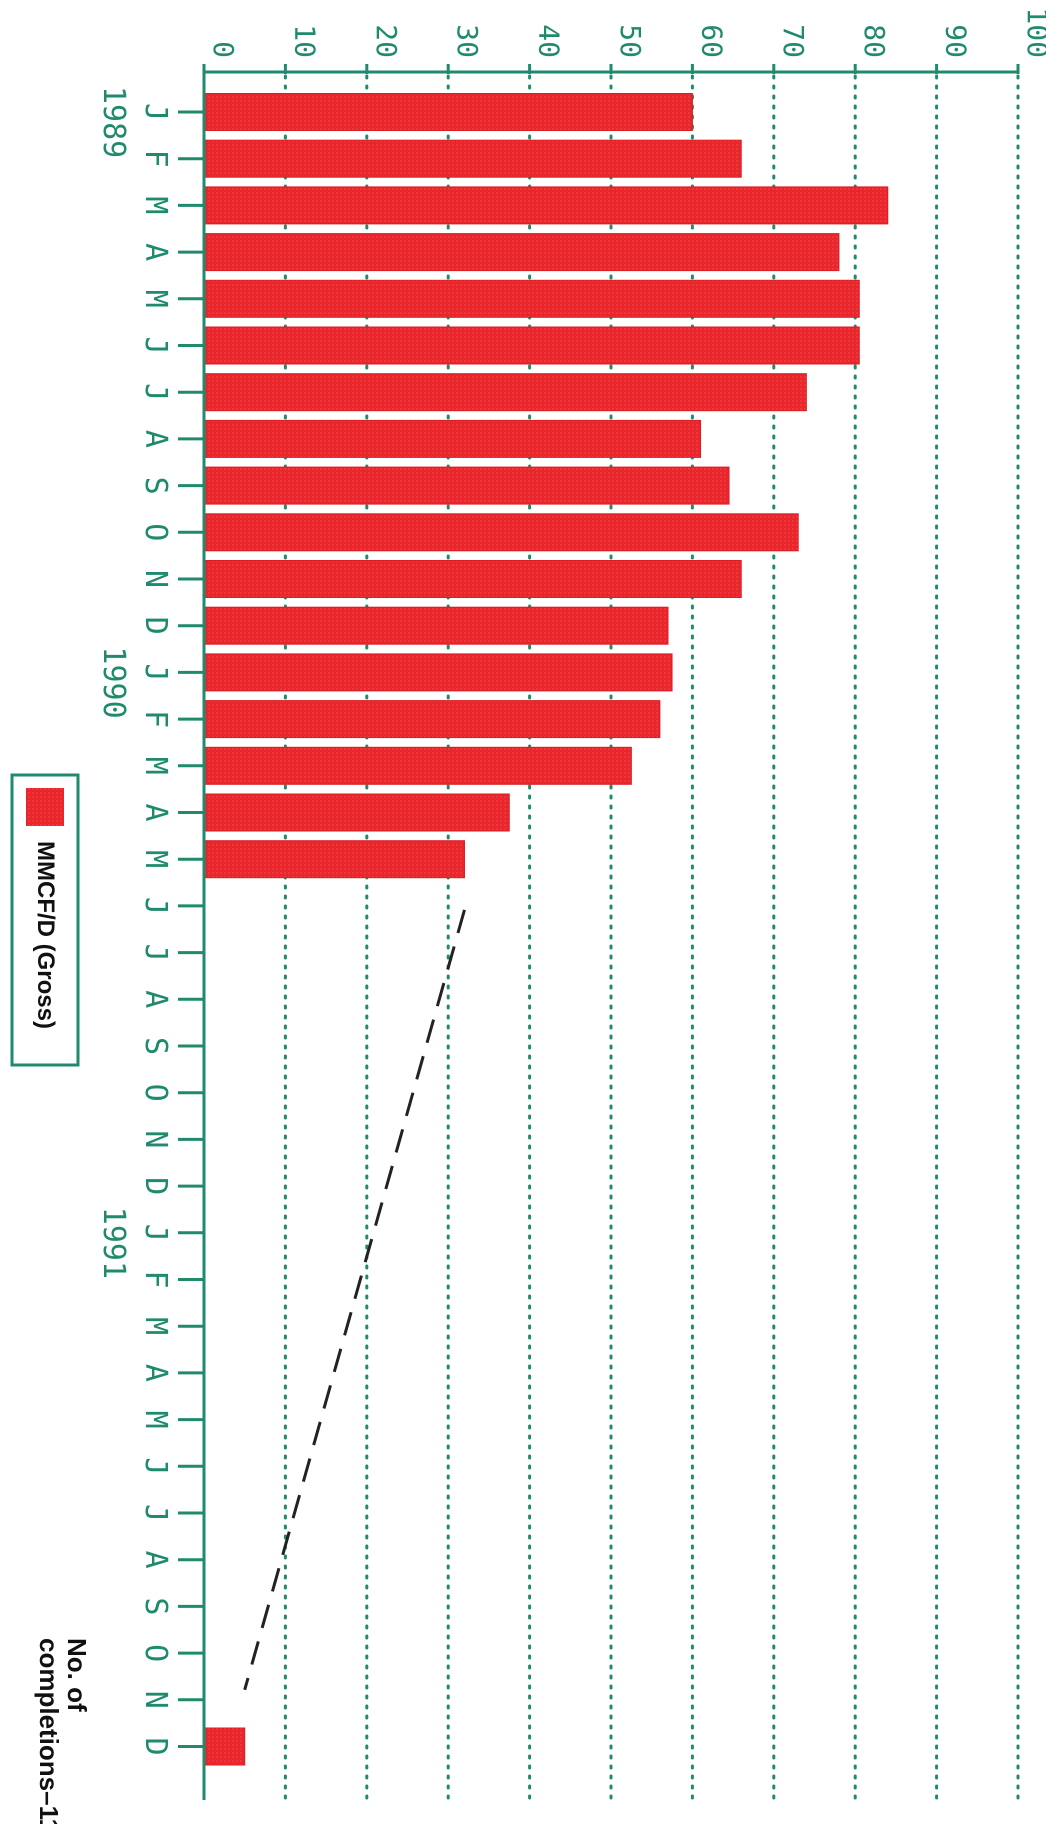 This screenshot has height=1829, width=1046. Describe the element at coordinates (45, 807) in the screenshot. I see `legend-swatch` at that location.